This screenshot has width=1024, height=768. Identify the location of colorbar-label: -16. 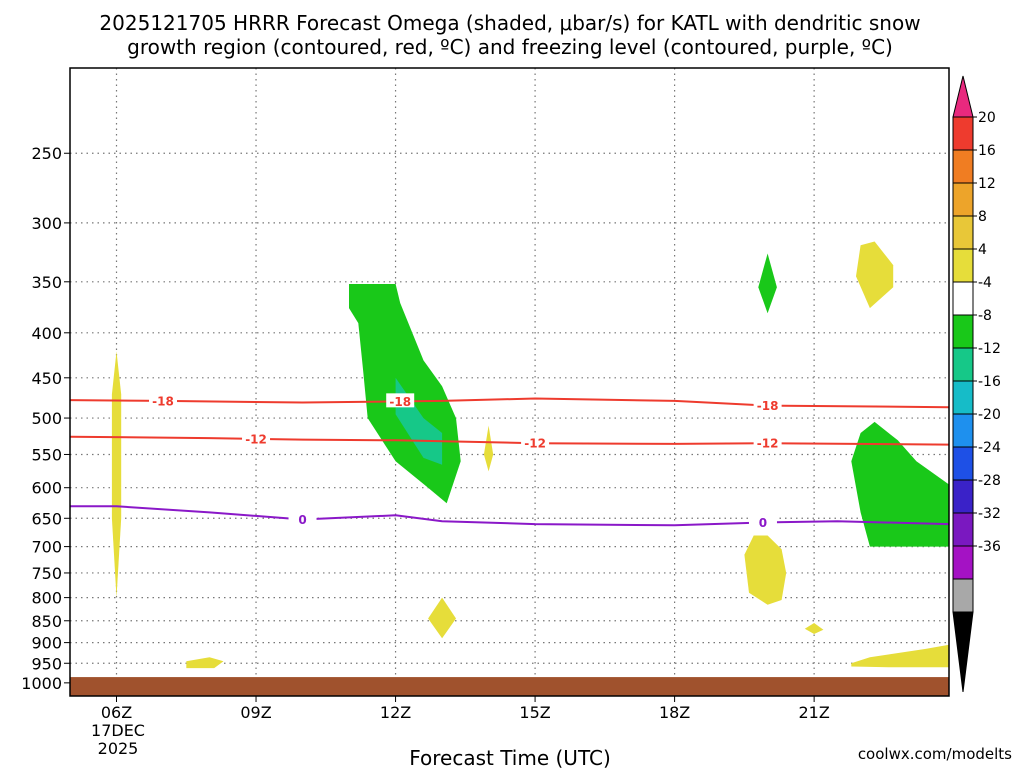
(989, 382).